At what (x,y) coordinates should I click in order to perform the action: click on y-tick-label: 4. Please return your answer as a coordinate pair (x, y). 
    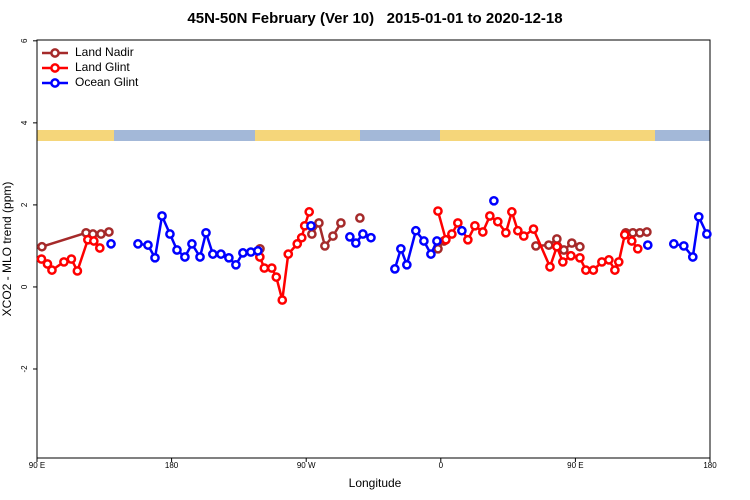
    Looking at the image, I should click on (24, 122).